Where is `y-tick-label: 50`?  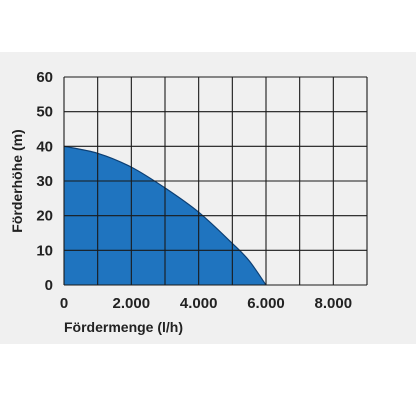
y-tick-label: 50 is located at coordinates (44, 112).